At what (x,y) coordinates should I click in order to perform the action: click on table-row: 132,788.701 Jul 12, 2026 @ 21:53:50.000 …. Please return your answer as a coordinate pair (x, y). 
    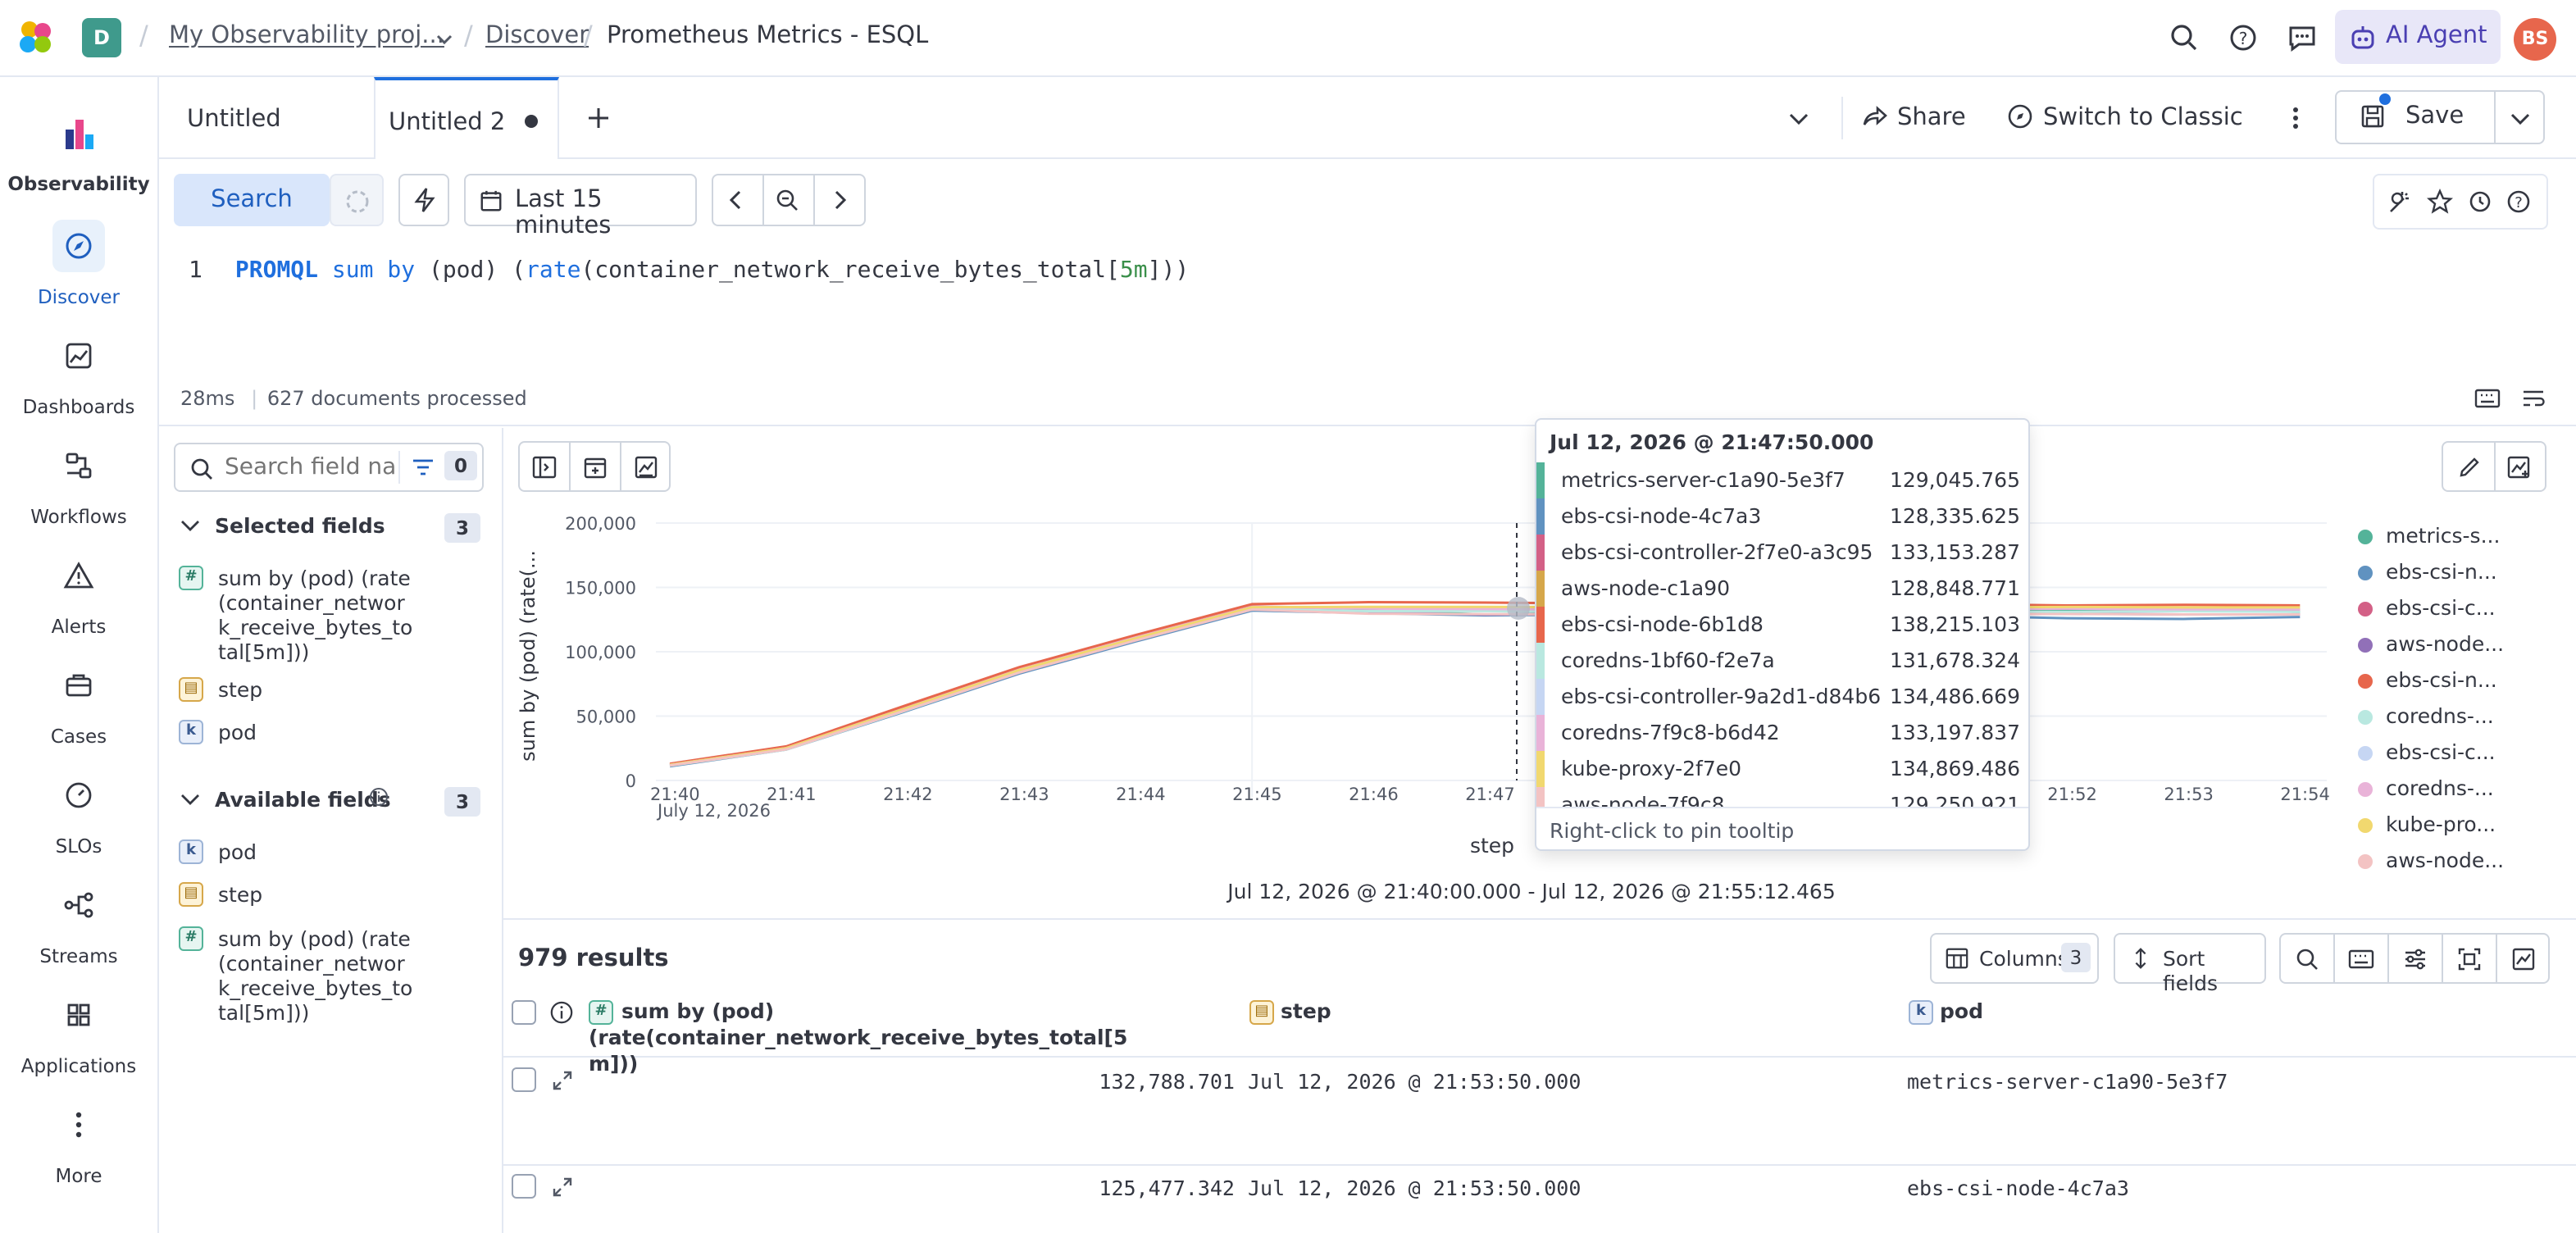
    Looking at the image, I should click on (1539, 1112).